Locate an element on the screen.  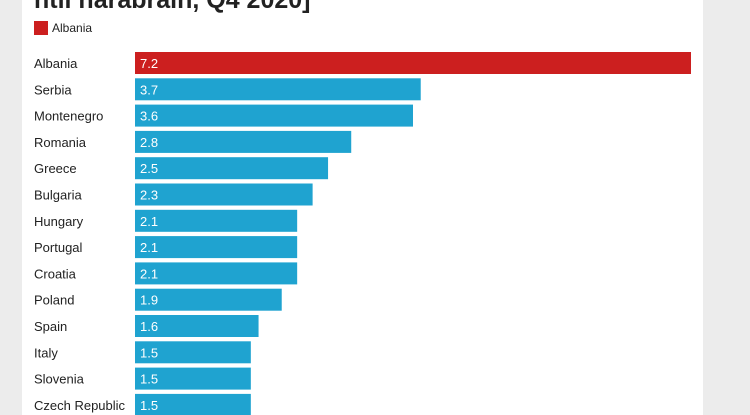
category-label: Bulgaria is located at coordinates (58, 195).